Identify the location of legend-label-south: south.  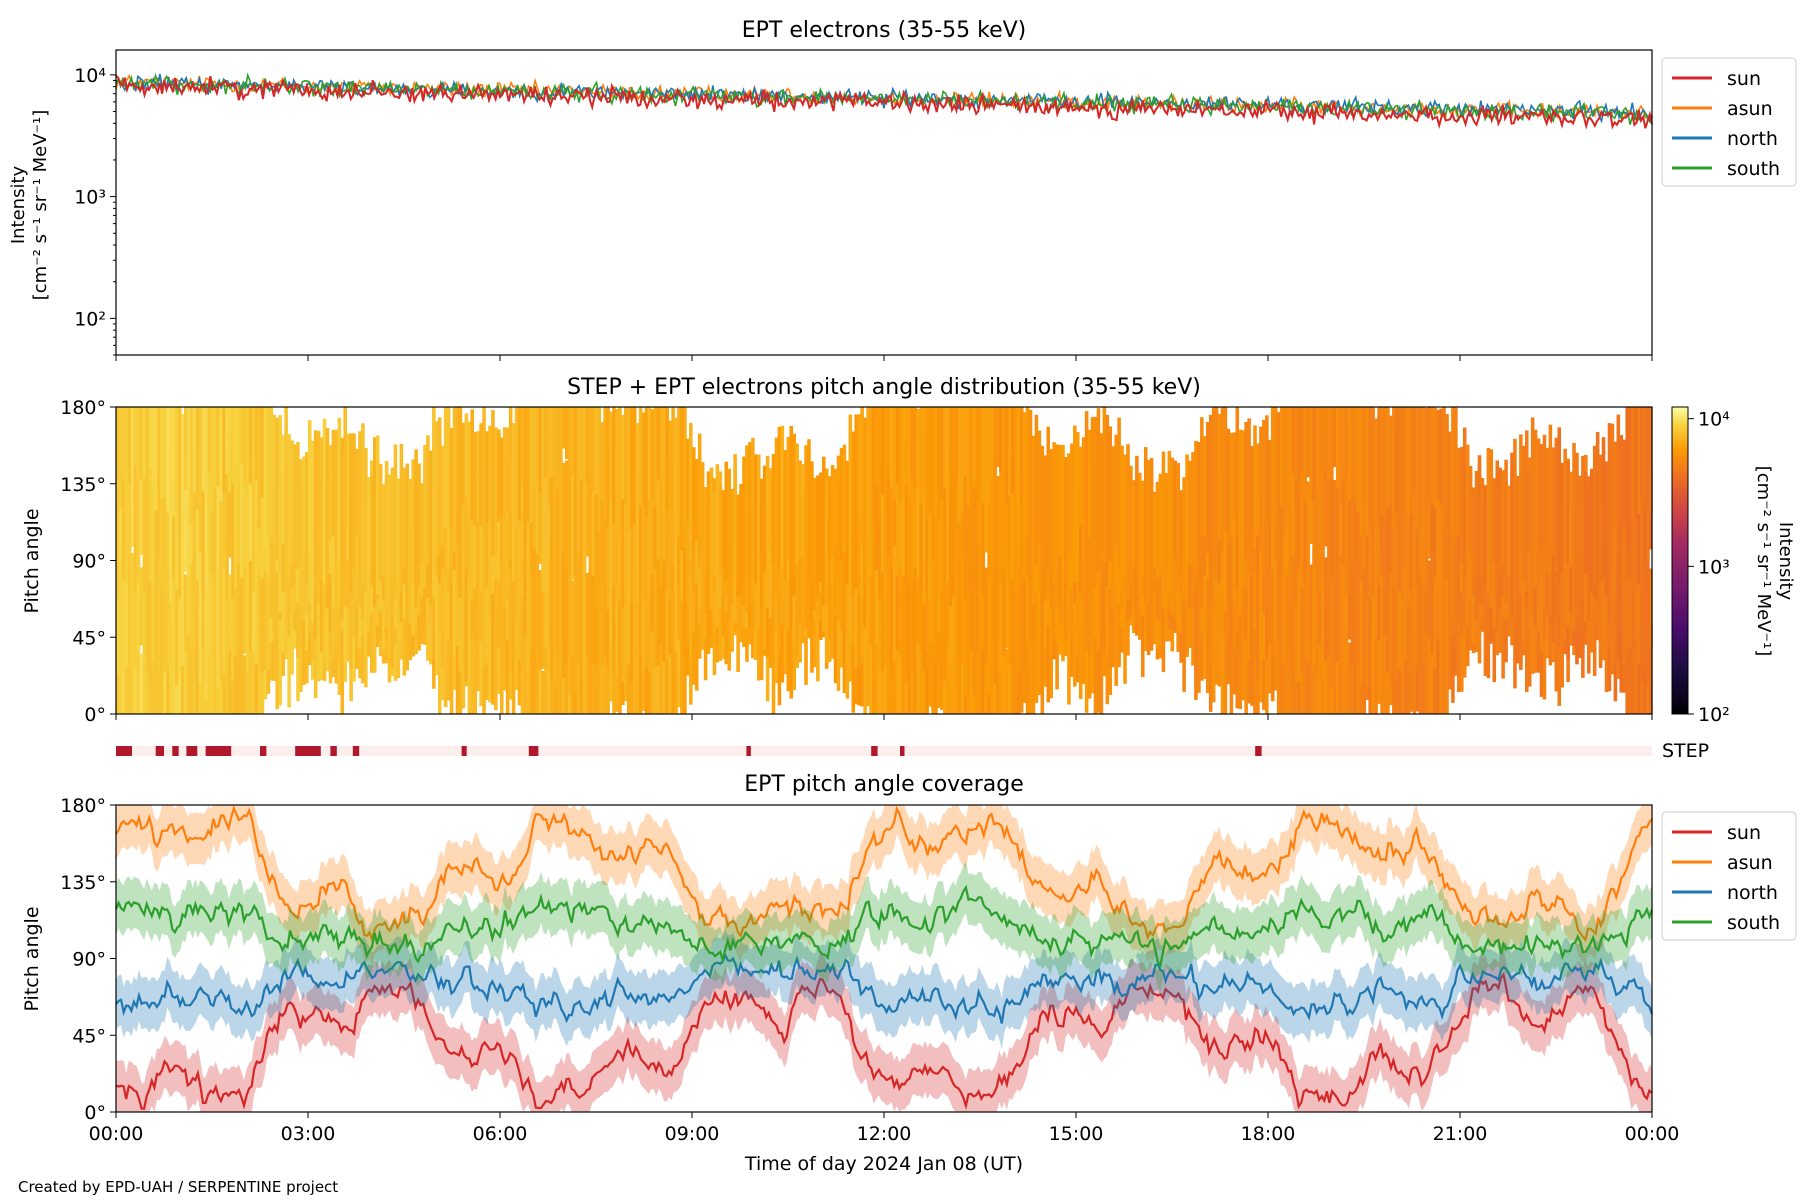
(1753, 169).